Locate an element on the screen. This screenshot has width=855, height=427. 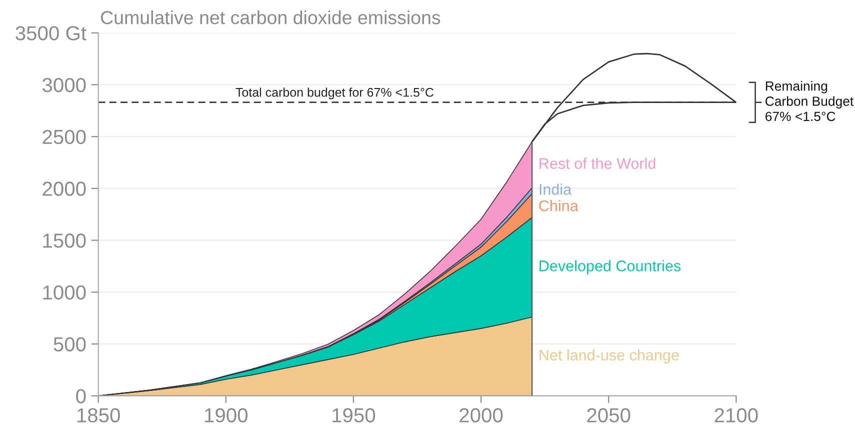
y-tick-label: 3000 is located at coordinates (64, 85).